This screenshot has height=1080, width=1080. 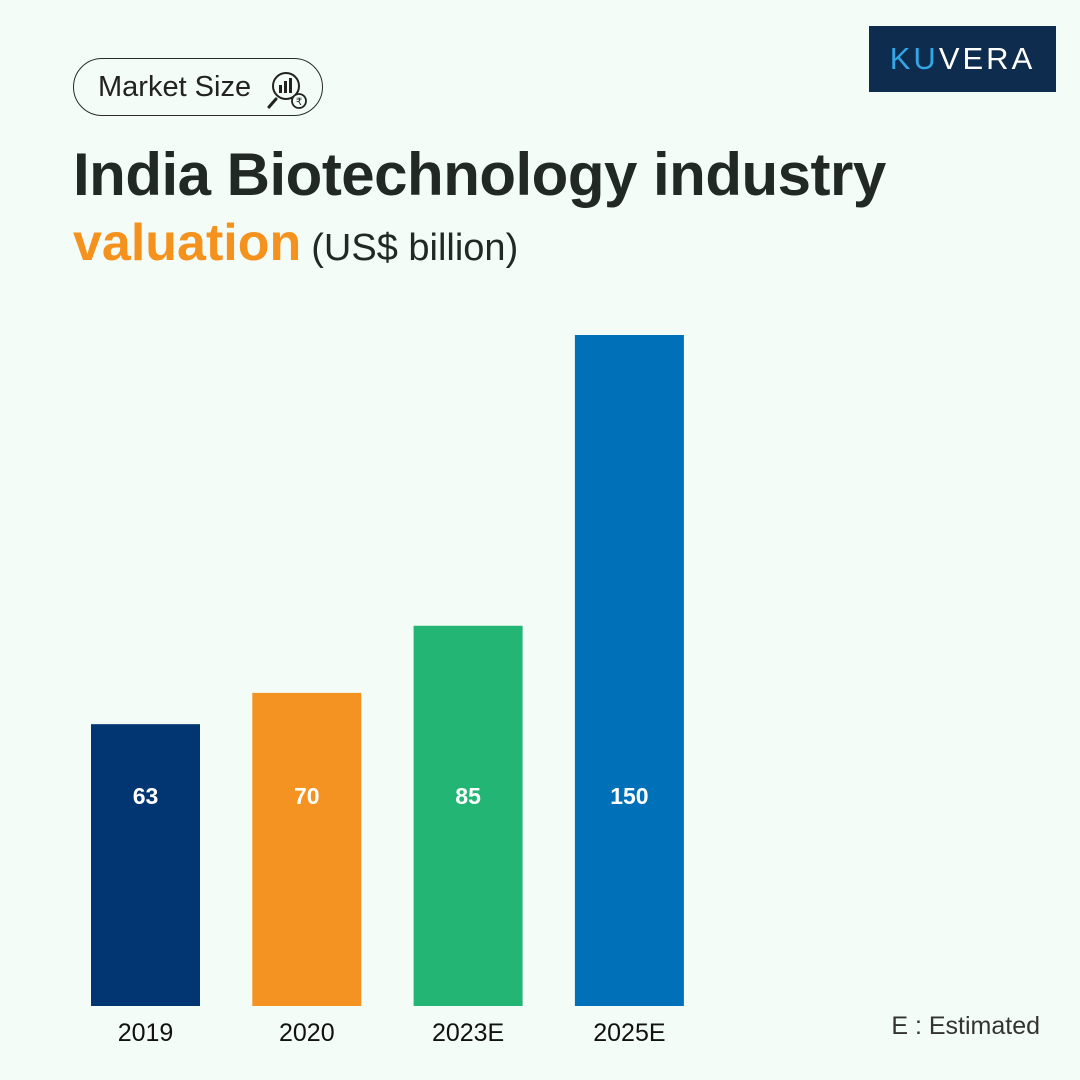 I want to click on bar-2020, so click(x=307, y=849).